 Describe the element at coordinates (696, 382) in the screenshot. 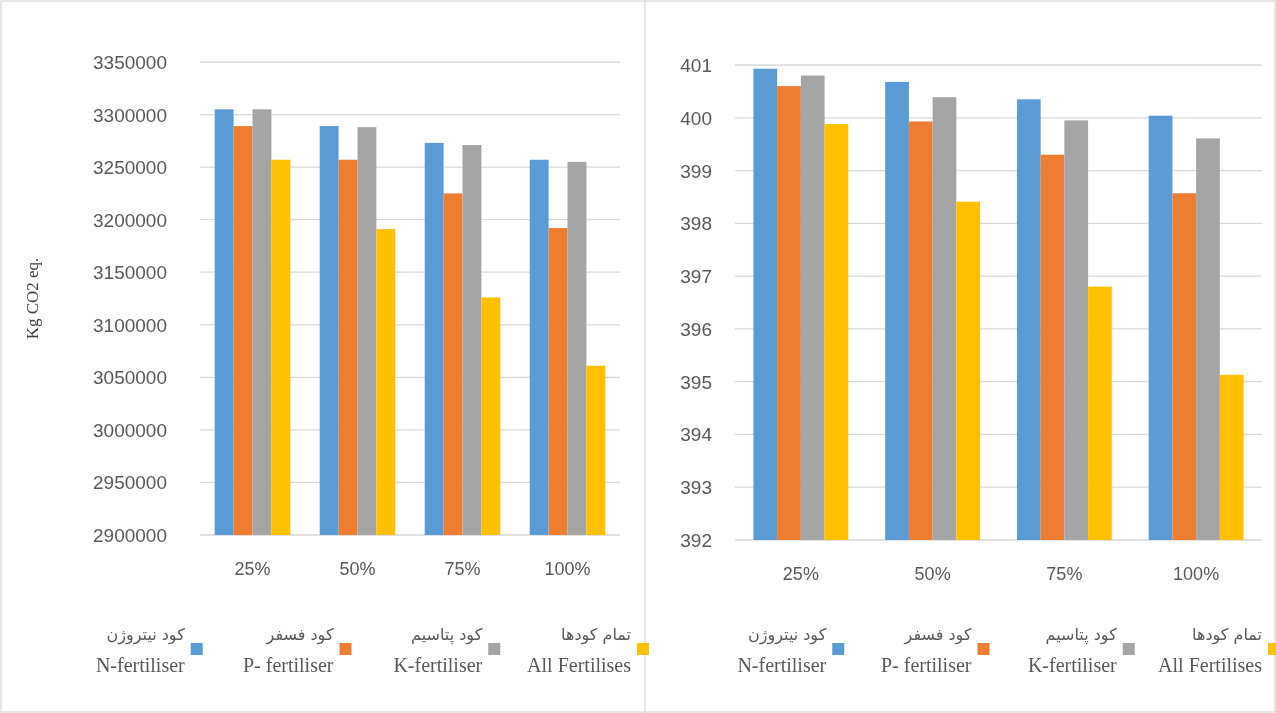

I see `y-tick-label: 395` at that location.